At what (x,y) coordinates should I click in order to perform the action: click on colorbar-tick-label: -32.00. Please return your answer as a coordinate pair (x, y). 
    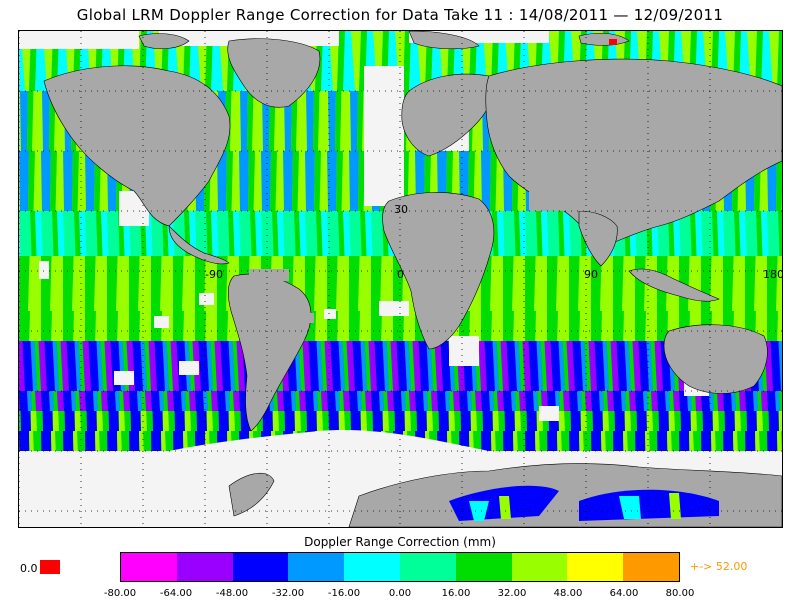
    Looking at the image, I should click on (288, 593).